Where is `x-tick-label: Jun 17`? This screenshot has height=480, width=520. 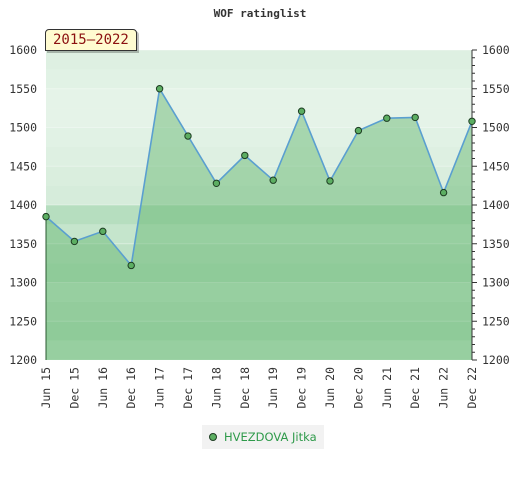 x-tick-label: Jun 17 is located at coordinates (160, 388).